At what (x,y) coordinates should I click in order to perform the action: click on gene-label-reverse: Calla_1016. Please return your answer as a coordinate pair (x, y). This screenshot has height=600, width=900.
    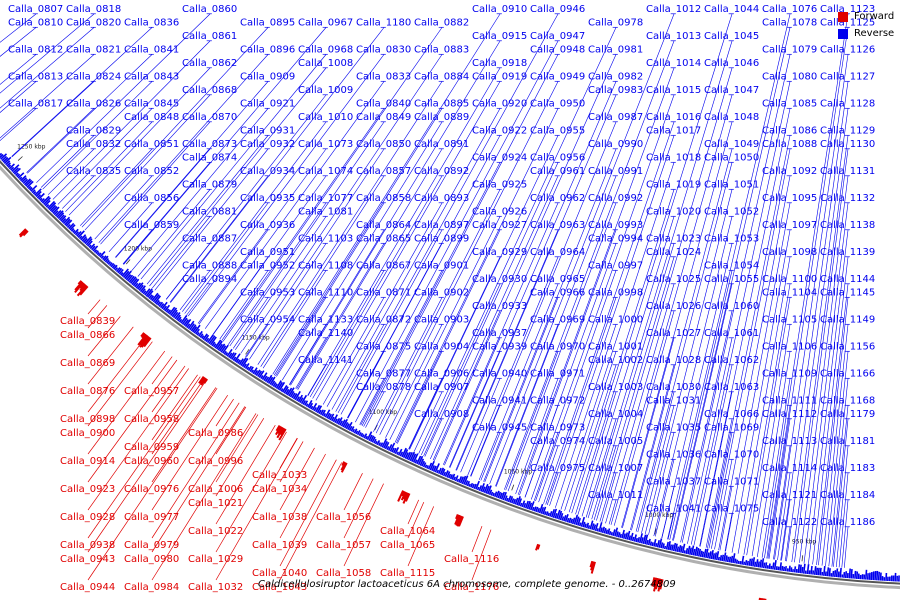
    Looking at the image, I should click on (673, 117).